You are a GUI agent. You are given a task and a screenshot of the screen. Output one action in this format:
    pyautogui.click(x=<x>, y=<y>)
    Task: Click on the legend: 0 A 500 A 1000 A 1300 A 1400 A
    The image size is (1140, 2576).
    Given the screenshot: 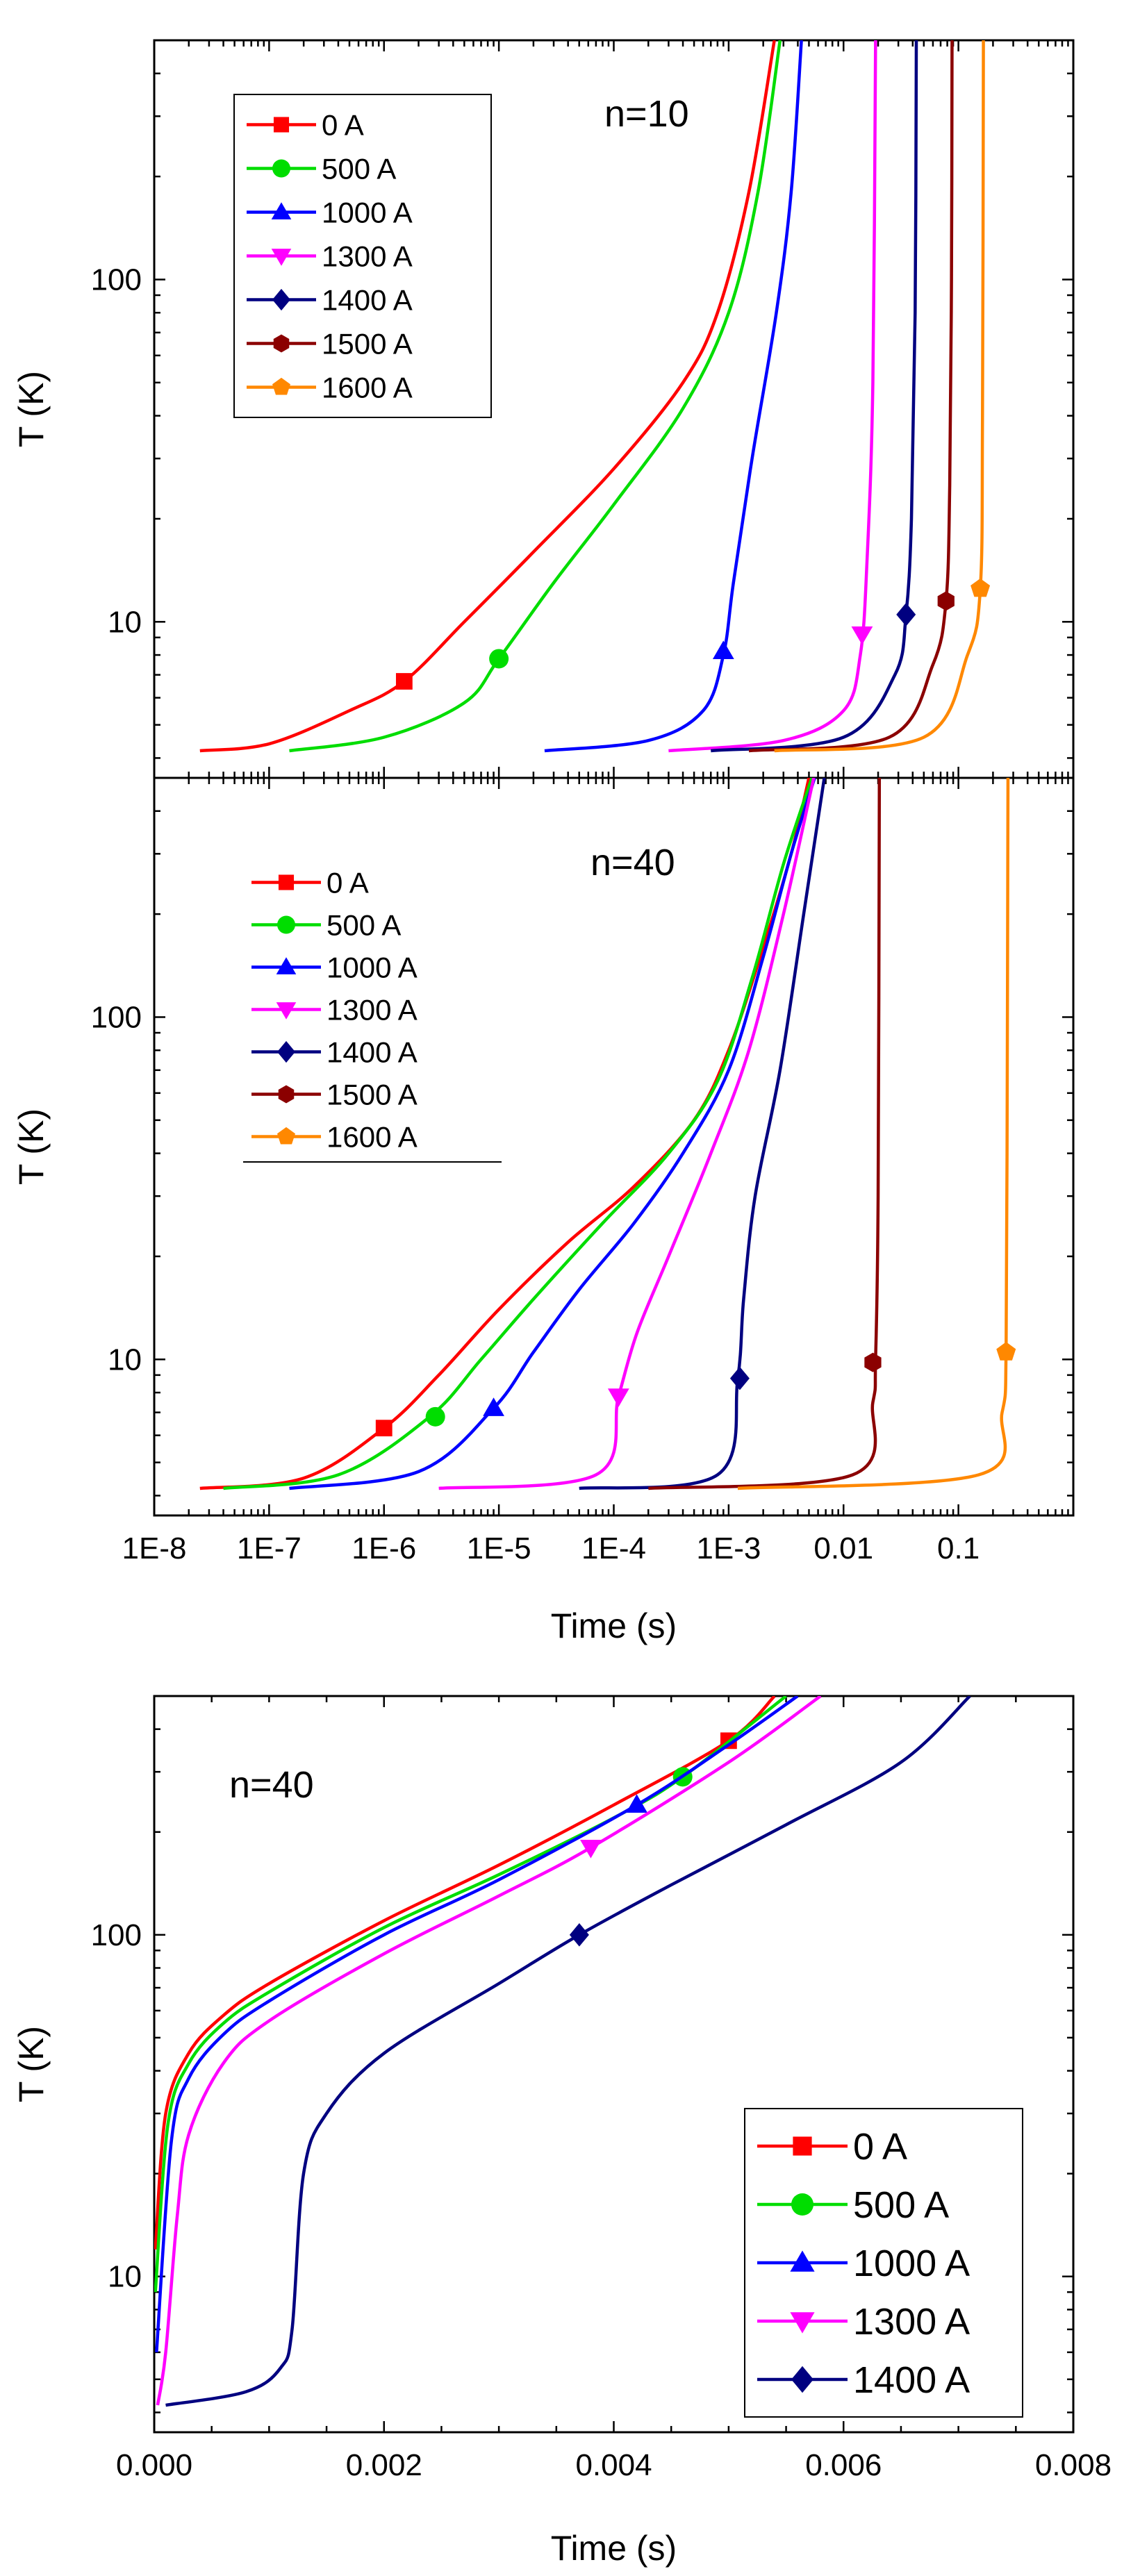 What is the action you would take?
    pyautogui.click(x=883, y=2263)
    